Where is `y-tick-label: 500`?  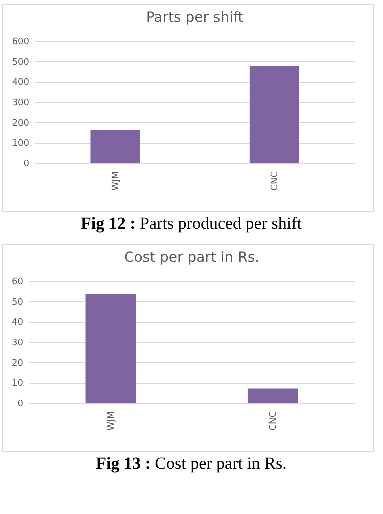
y-tick-label: 500 is located at coordinates (21, 63).